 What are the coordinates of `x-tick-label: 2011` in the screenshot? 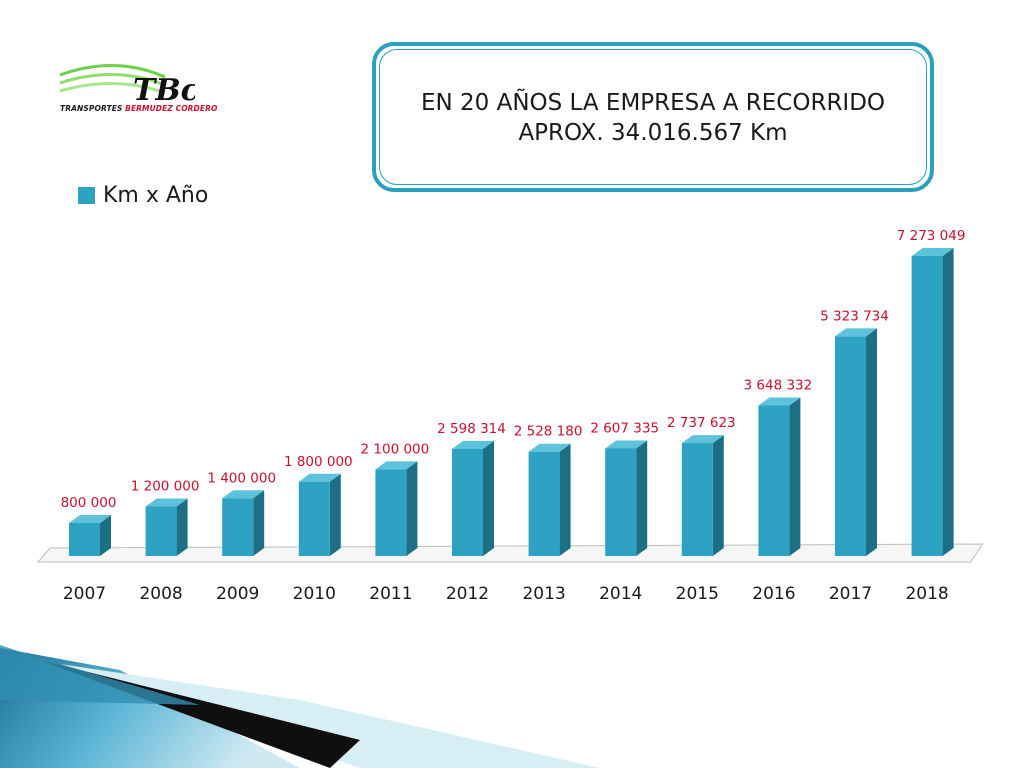 It's located at (390, 594).